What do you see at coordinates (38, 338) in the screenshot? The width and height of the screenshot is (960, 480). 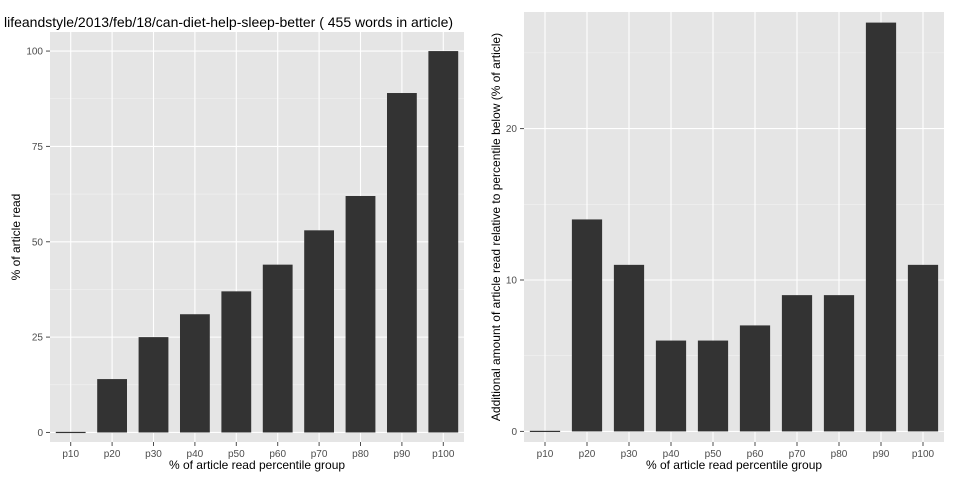 I see `y-tick-label: 25` at bounding box center [38, 338].